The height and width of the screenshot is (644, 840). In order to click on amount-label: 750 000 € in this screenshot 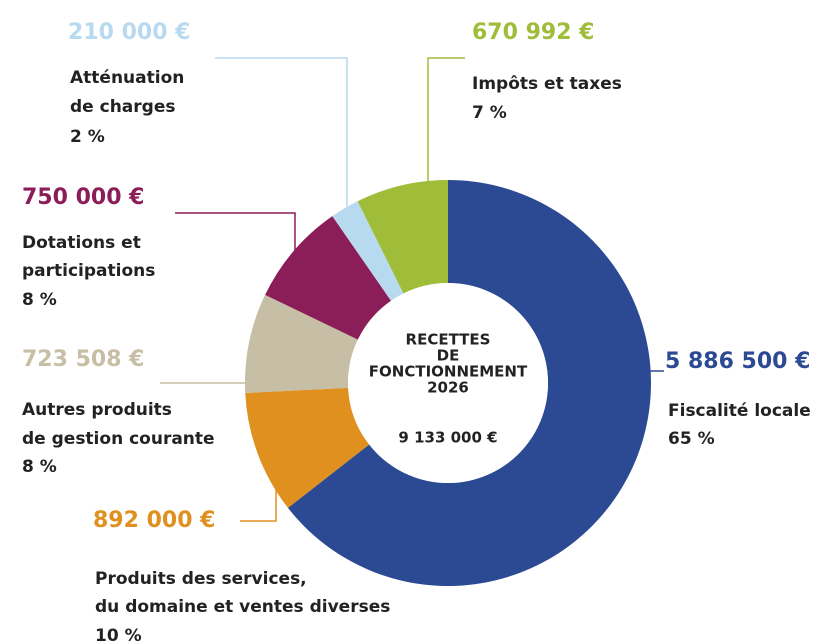, I will do `click(83, 197)`.